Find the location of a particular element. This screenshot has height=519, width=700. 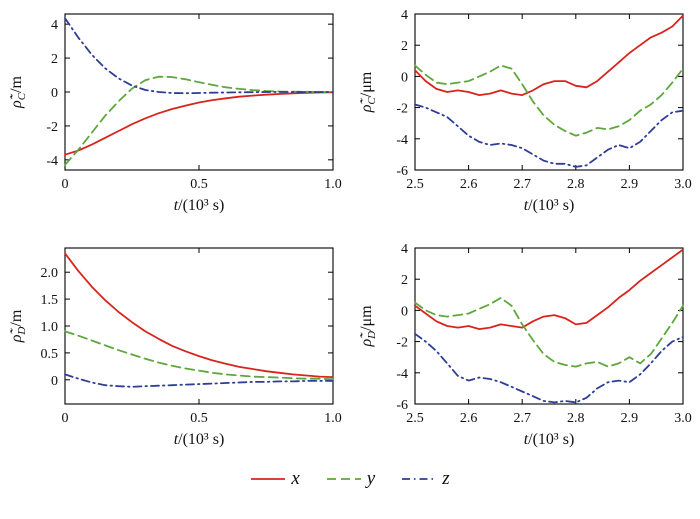

legend-item-z: z is located at coordinates (425, 479).